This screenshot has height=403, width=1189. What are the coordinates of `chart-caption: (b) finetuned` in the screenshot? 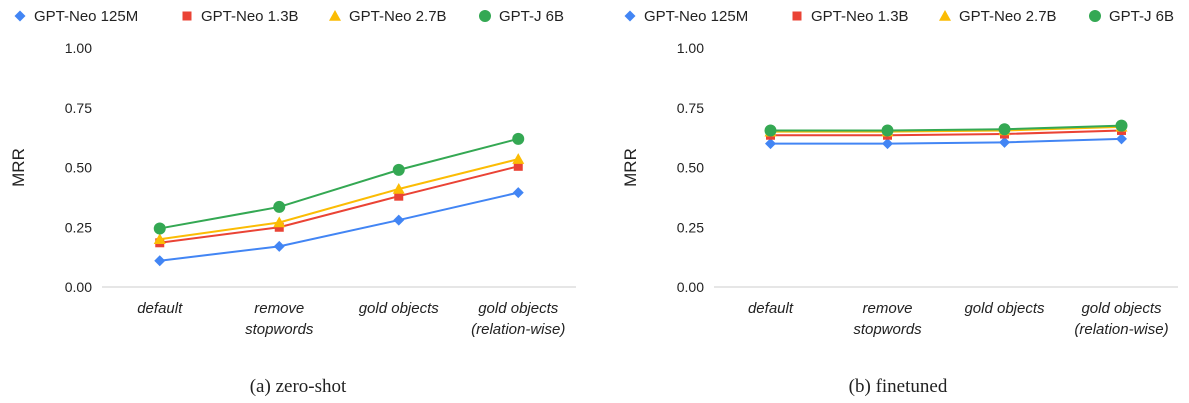 It's located at (898, 386).